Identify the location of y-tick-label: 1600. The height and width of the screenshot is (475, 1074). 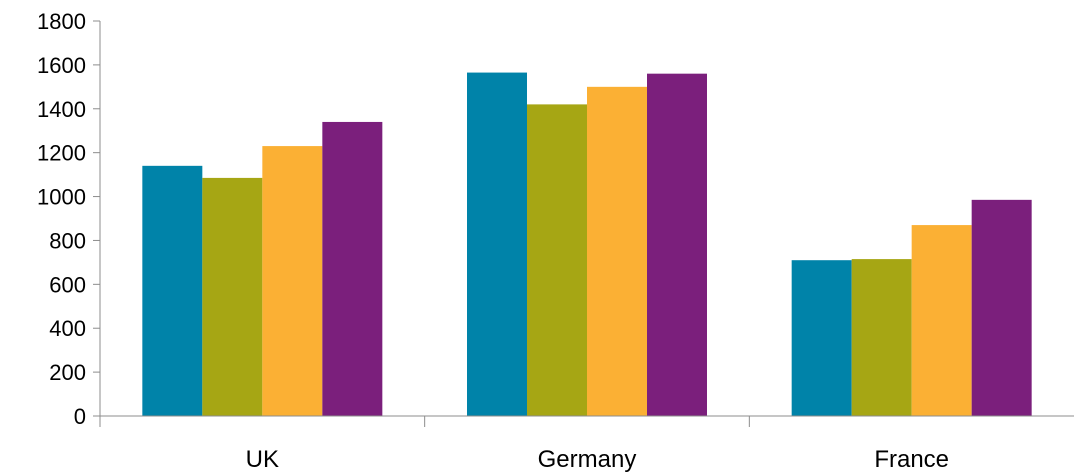
(61, 65).